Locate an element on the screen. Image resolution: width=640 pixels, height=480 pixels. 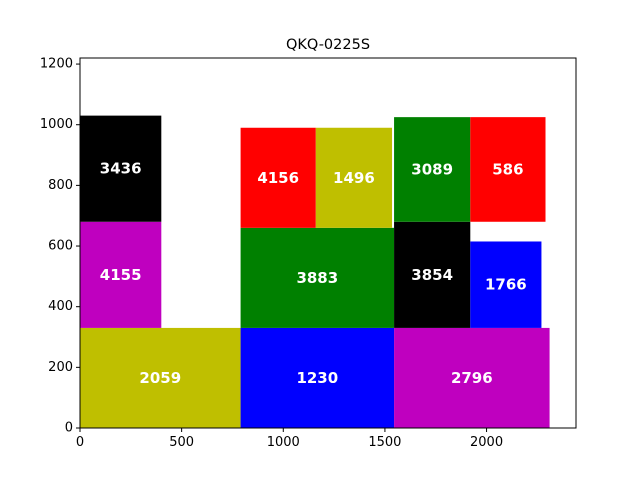
bar-label-9: 1766 is located at coordinates (506, 285).